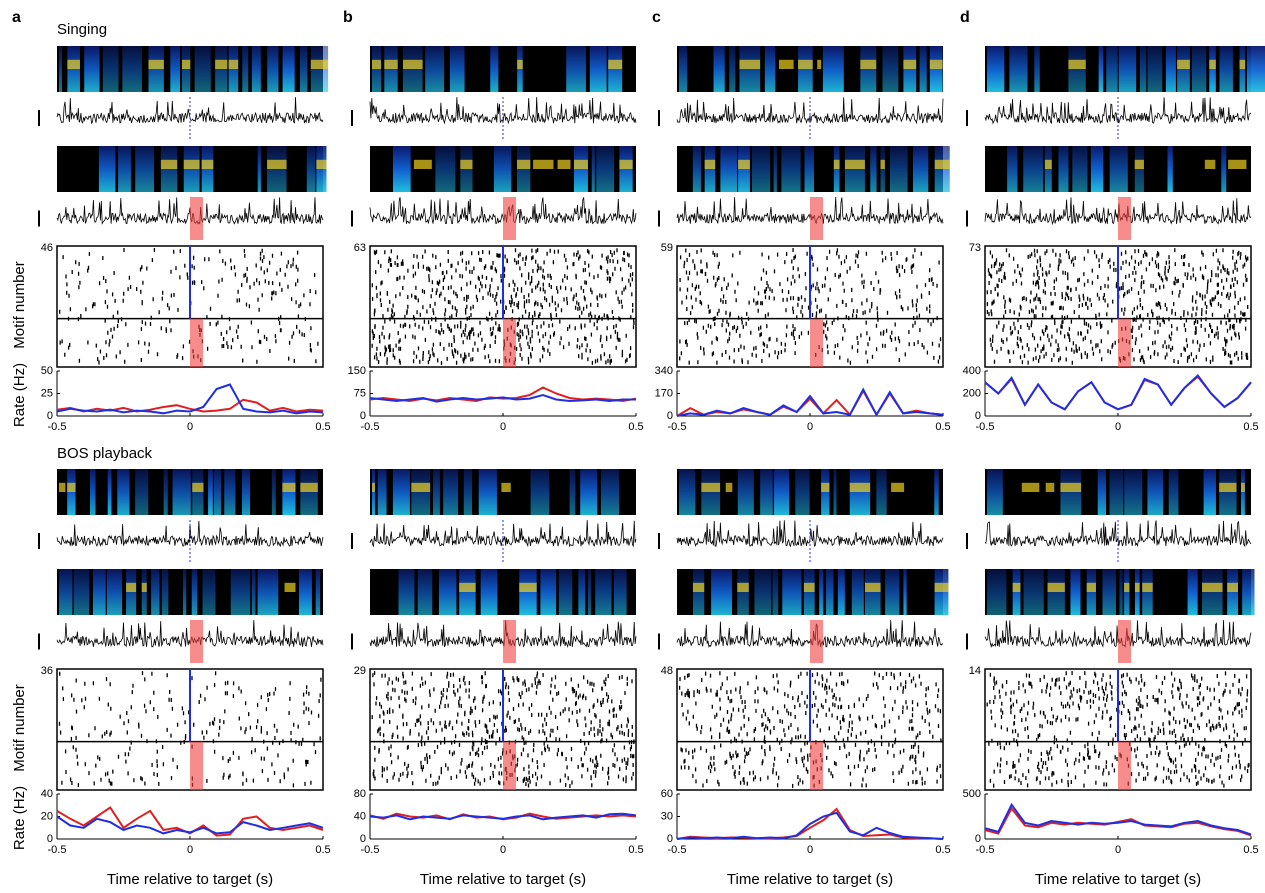 The width and height of the screenshot is (1265, 893). Describe the element at coordinates (360, 794) in the screenshot. I see `y-tick-label: 80` at that location.